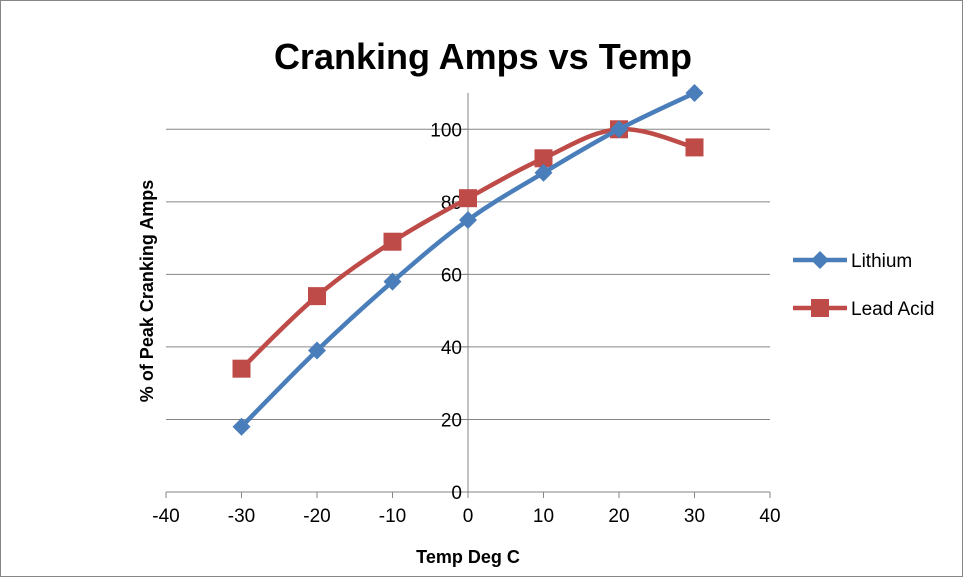 This screenshot has width=963, height=577. Describe the element at coordinates (618, 516) in the screenshot. I see `x-tick-label-20: 20` at that location.